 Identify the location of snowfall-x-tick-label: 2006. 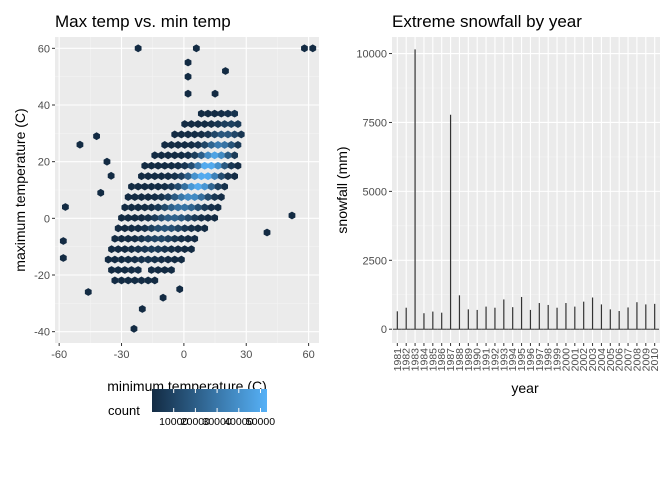
(620, 360).